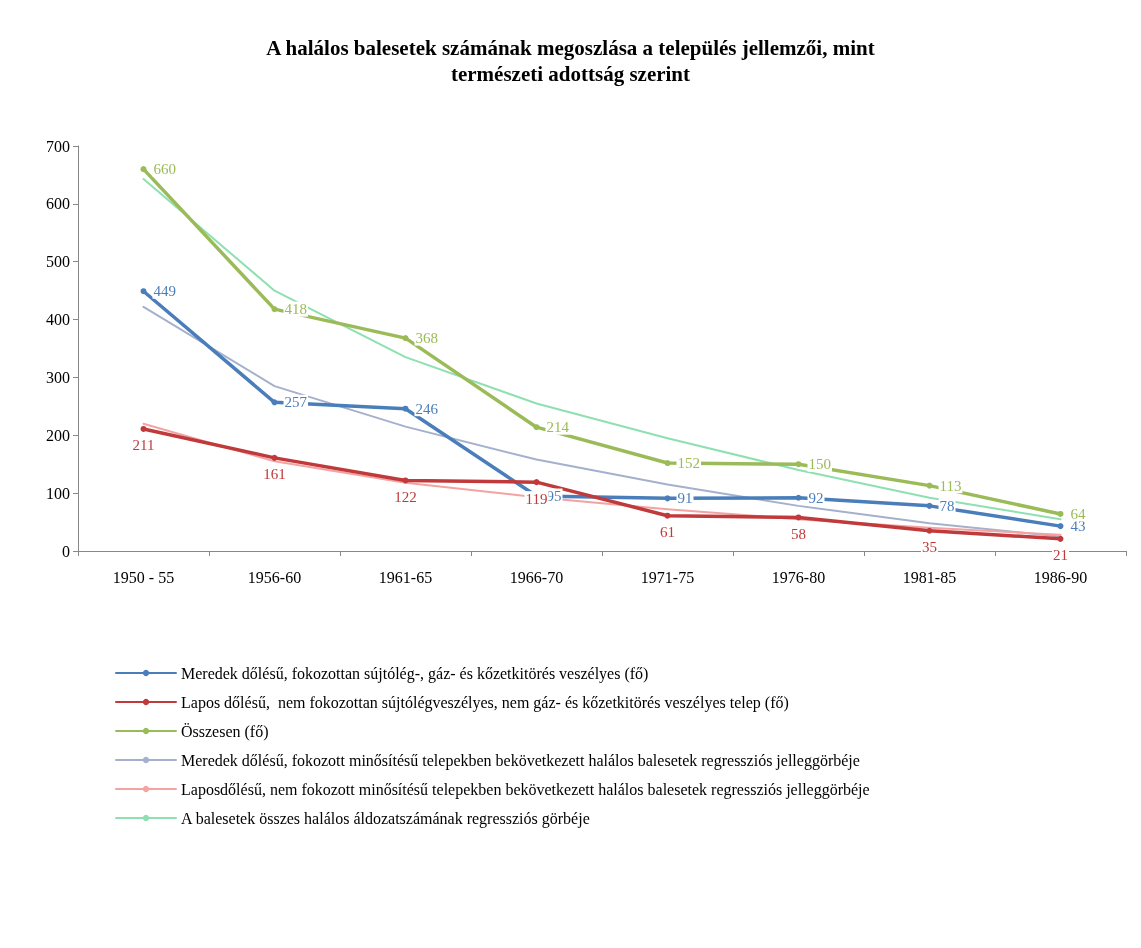 This screenshot has height=948, width=1141. Describe the element at coordinates (295, 309) in the screenshot. I see `data-label: 418` at that location.